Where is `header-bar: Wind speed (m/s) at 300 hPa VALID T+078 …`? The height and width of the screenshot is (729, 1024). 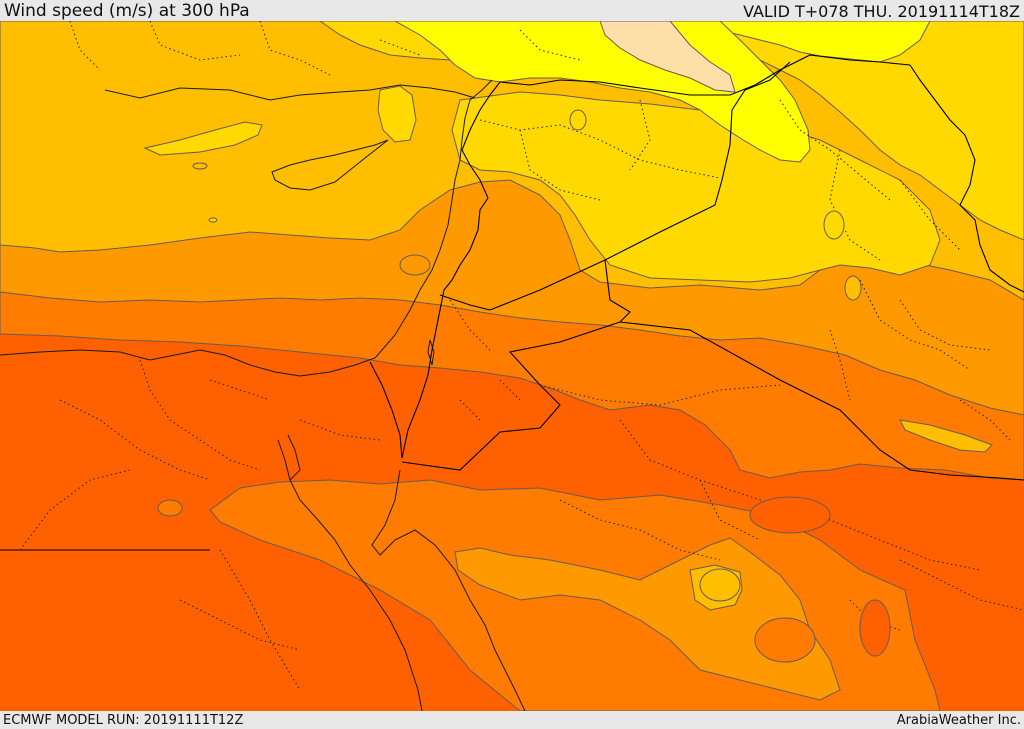
header-bar: Wind speed (m/s) at 300 hPa VALID T+078 … is located at coordinates (512, 10).